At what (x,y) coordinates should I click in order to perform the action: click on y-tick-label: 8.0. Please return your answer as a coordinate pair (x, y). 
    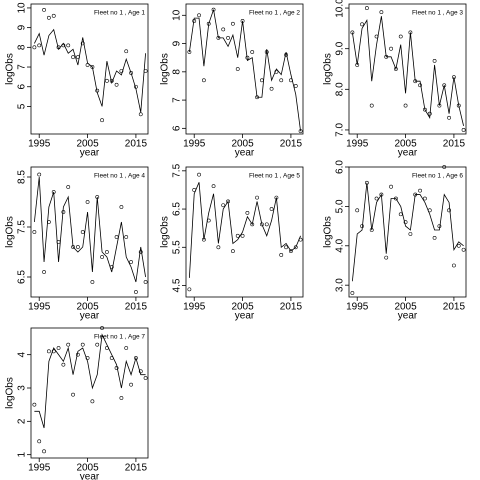
    Looking at the image, I should click on (340, 89).